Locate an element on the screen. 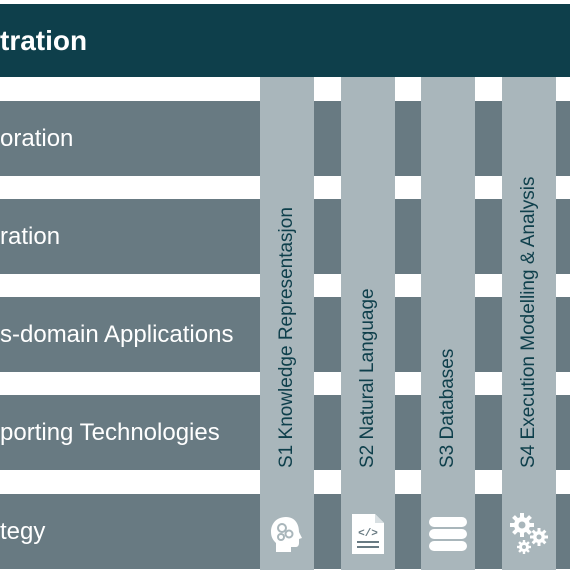 This screenshot has width=570, height=570. column-label: S4 Execution Modelling & Analysis is located at coordinates (528, 322).